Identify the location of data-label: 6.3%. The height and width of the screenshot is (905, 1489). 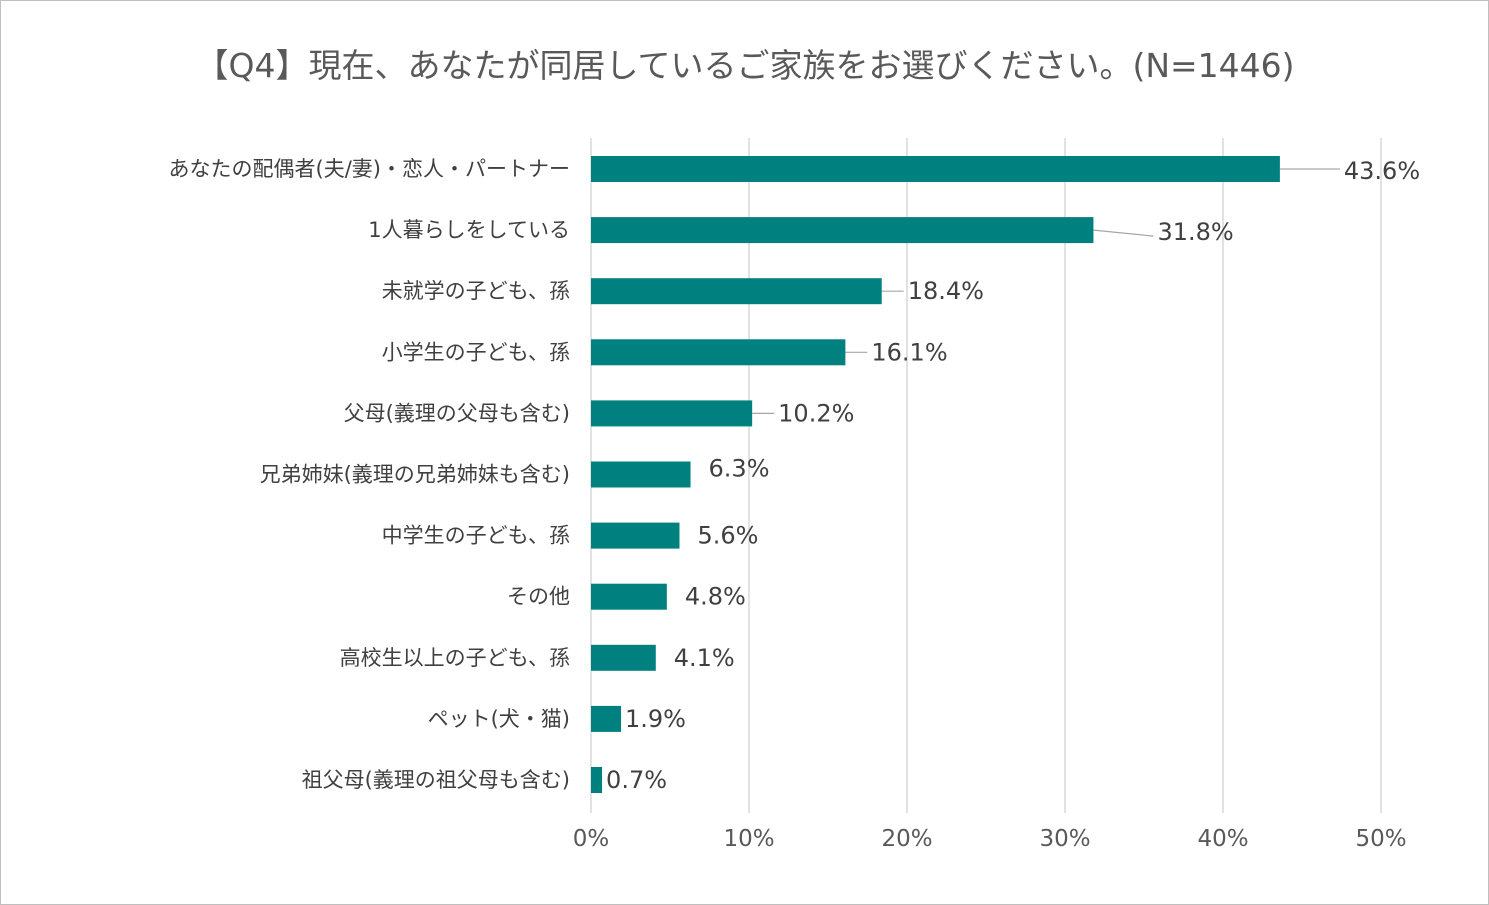
(739, 469).